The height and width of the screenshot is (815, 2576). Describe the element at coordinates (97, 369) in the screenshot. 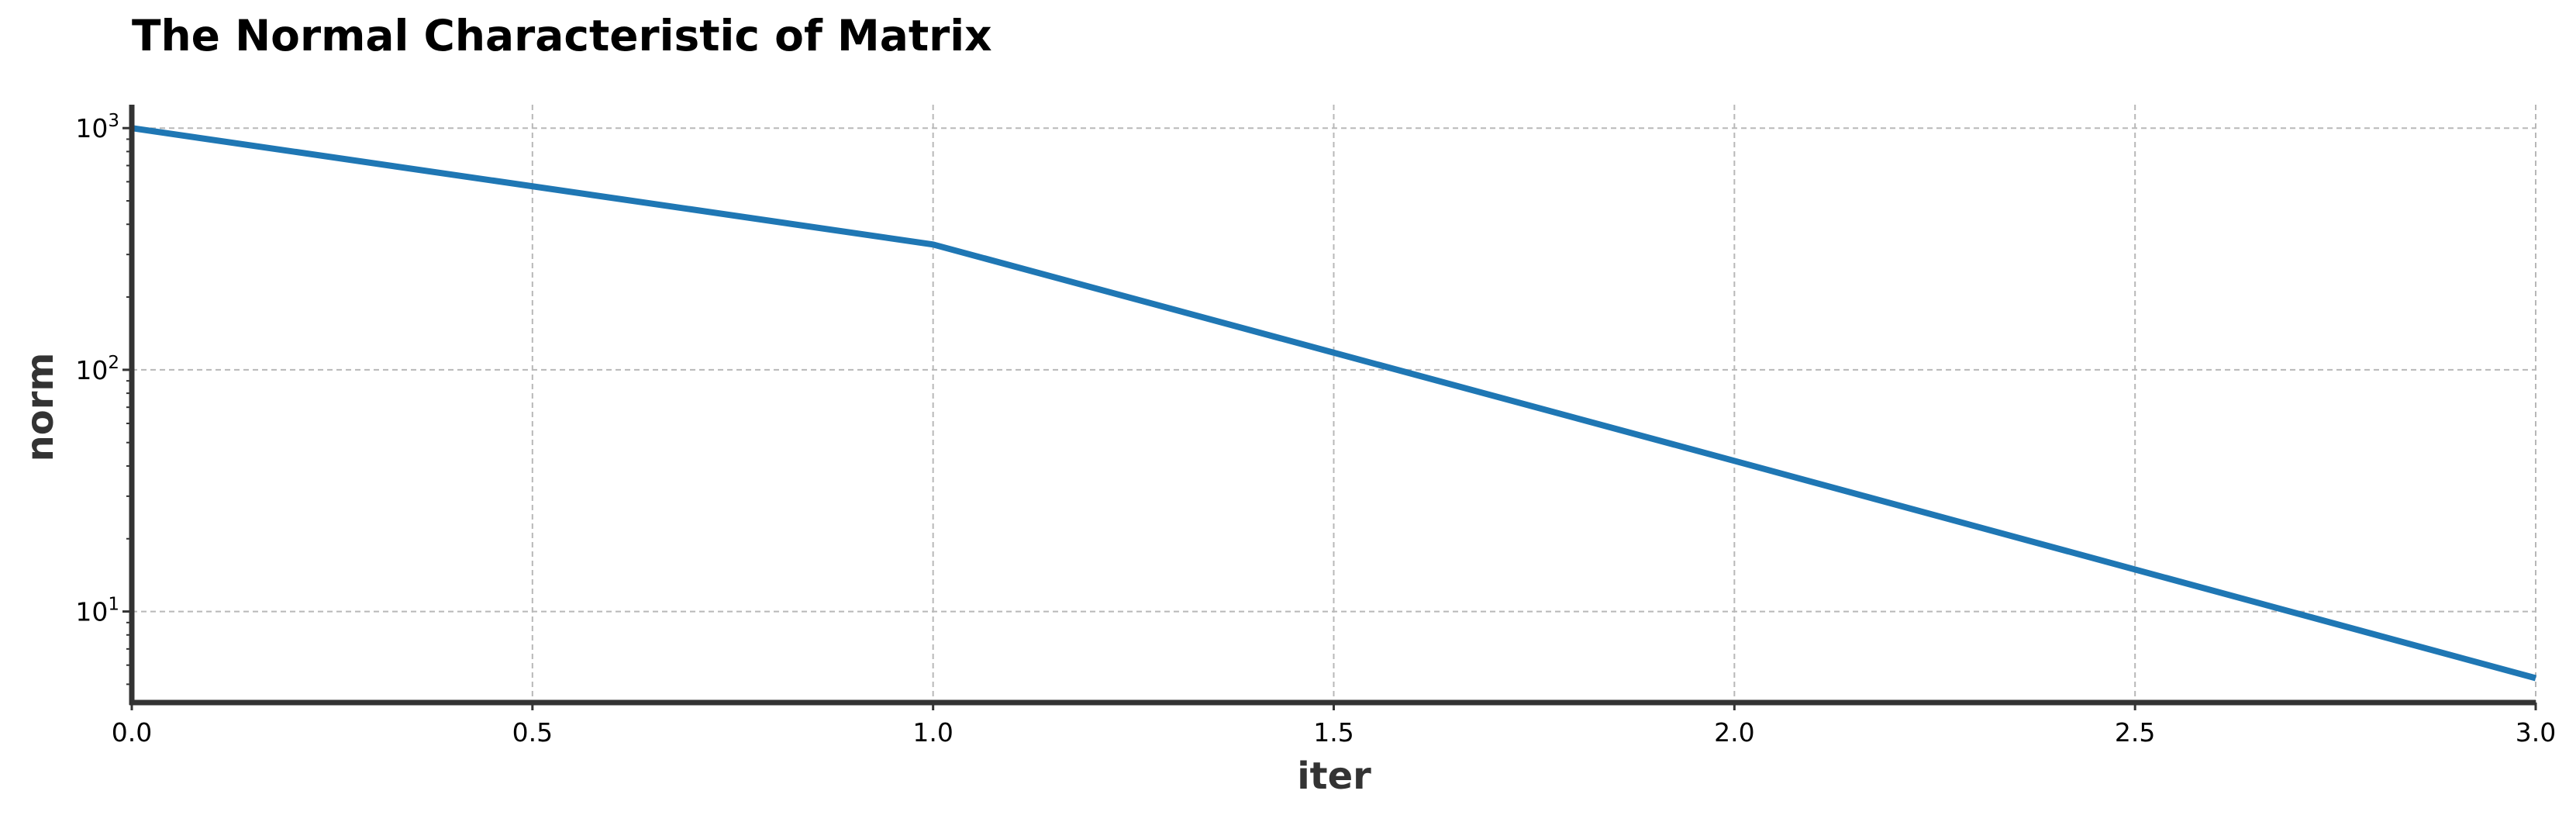

I see `y-tick-label: 102` at that location.